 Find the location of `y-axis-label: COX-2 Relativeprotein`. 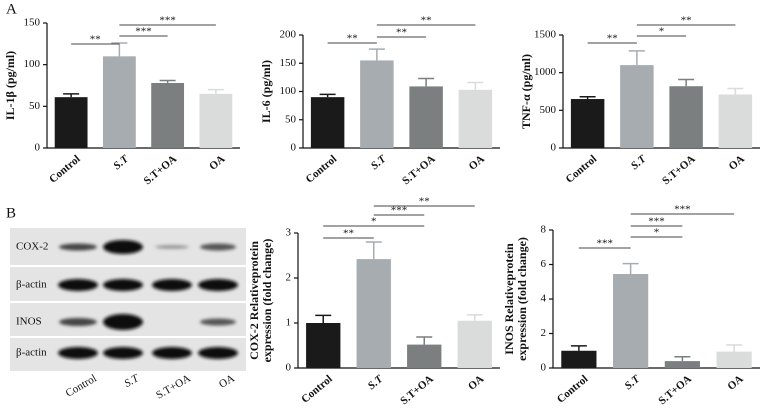

y-axis-label: COX-2 Relativeprotein is located at coordinates (254, 300).